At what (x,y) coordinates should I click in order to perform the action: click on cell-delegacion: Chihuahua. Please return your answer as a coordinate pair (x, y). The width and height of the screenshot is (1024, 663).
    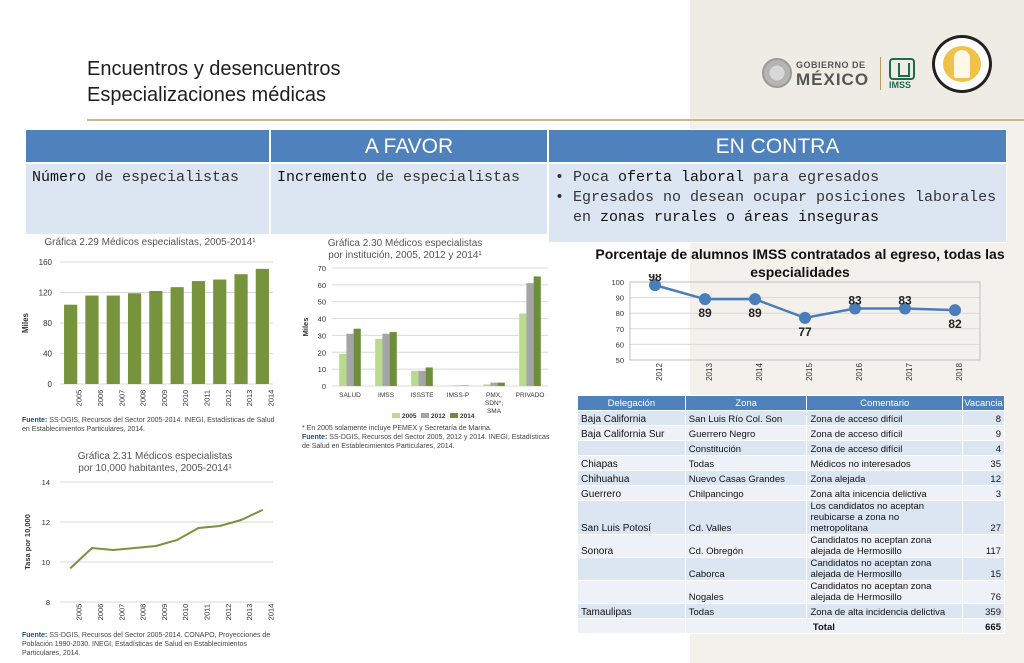
    Looking at the image, I should click on (631, 478).